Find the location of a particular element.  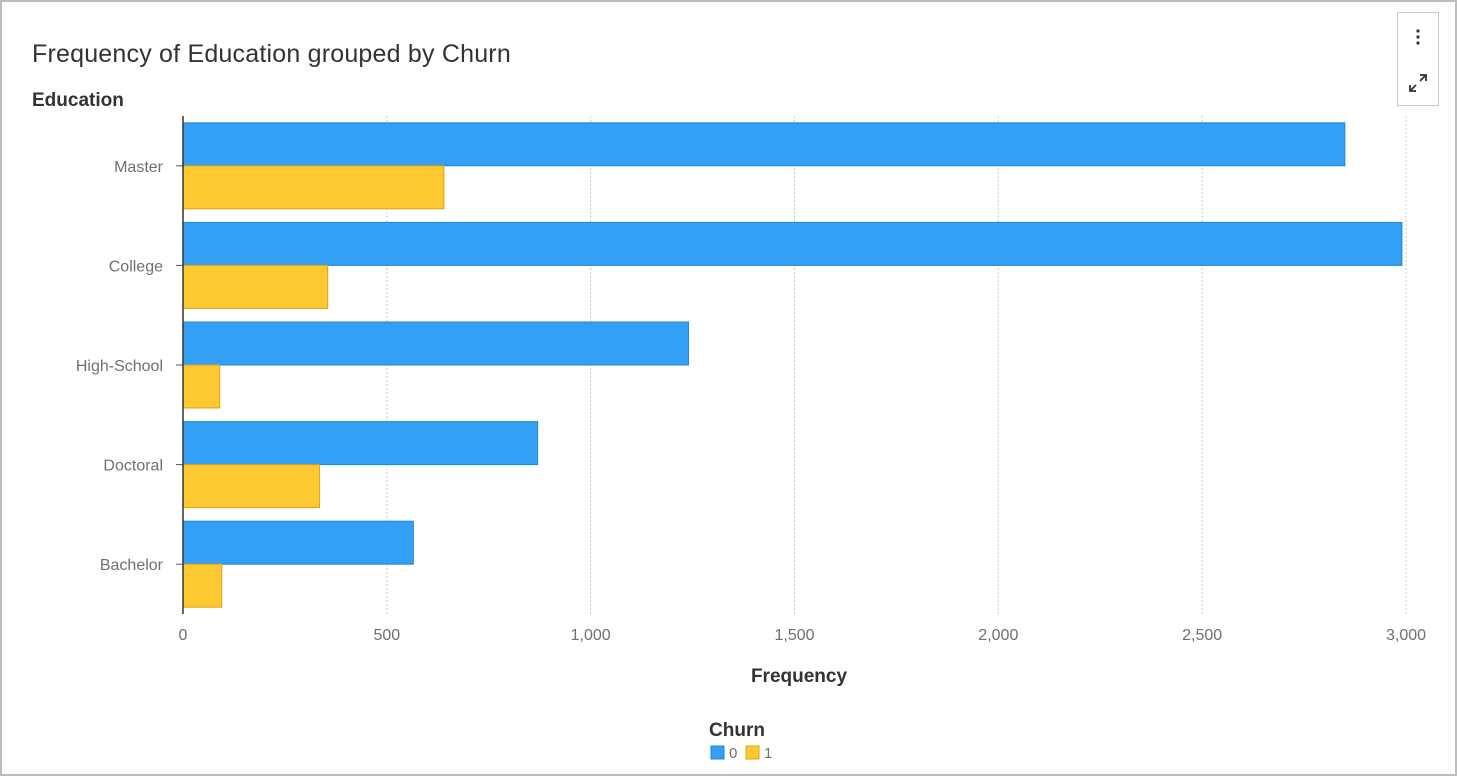

x-tick-labels: 0 500 1,000 1,500 2,000 2,500 3,000 is located at coordinates (803, 635).